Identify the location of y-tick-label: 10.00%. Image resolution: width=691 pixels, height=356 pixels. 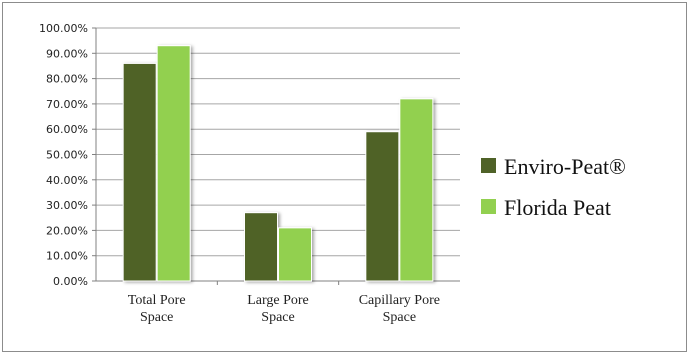
(67, 256).